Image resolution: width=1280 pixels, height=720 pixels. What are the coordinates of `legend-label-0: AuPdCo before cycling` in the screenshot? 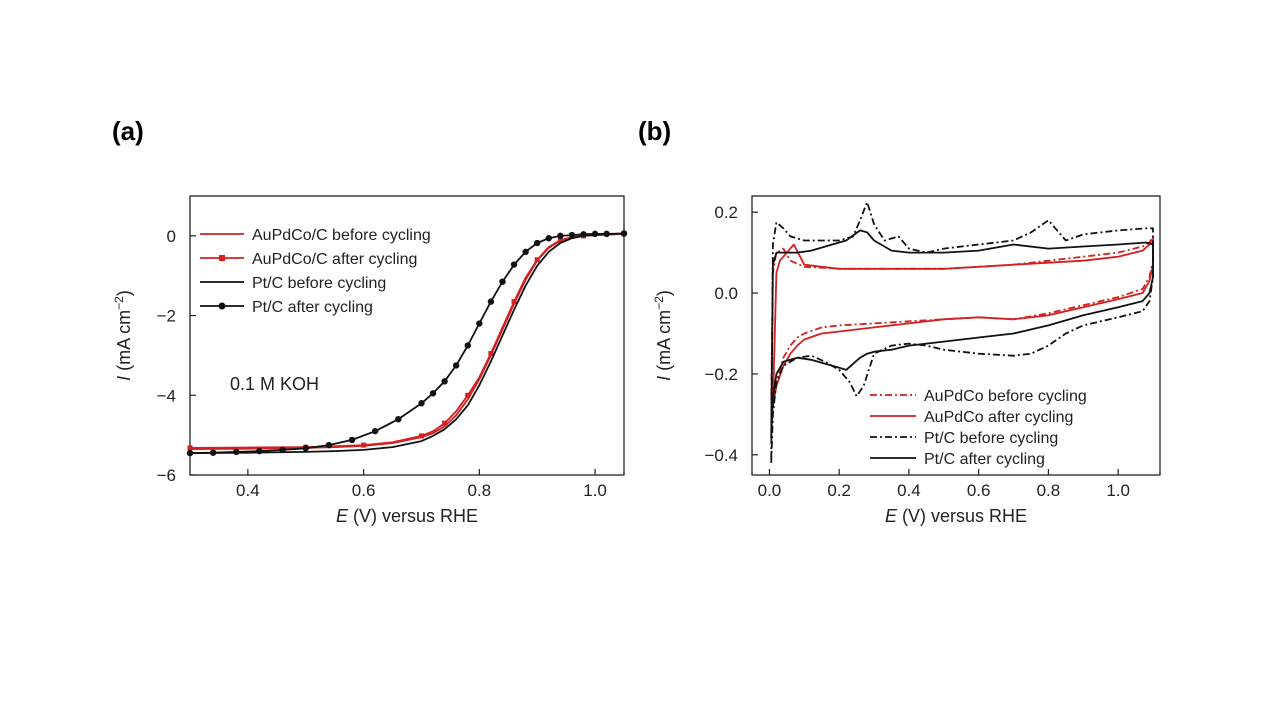 It's located at (1005, 396).